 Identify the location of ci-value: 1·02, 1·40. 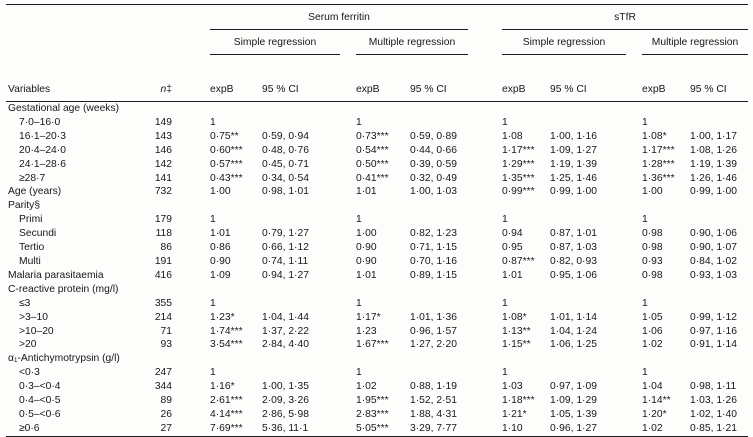
(713, 414).